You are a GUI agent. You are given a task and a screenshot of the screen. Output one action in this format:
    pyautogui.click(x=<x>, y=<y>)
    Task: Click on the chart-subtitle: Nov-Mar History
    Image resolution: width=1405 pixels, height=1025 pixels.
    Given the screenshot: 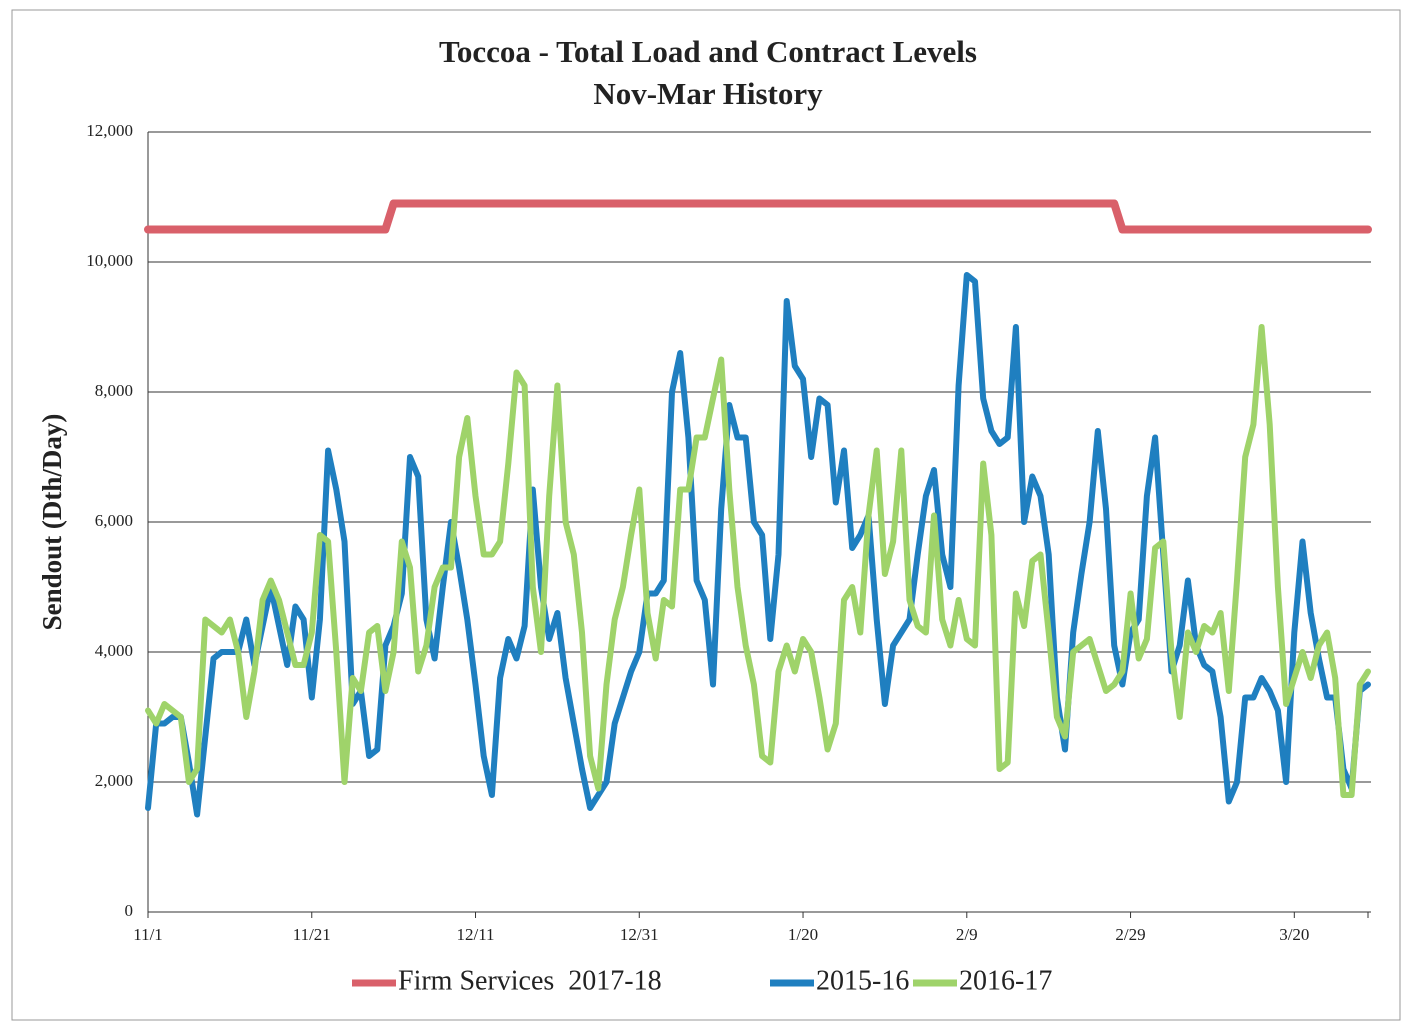 What is the action you would take?
    pyautogui.click(x=708, y=93)
    